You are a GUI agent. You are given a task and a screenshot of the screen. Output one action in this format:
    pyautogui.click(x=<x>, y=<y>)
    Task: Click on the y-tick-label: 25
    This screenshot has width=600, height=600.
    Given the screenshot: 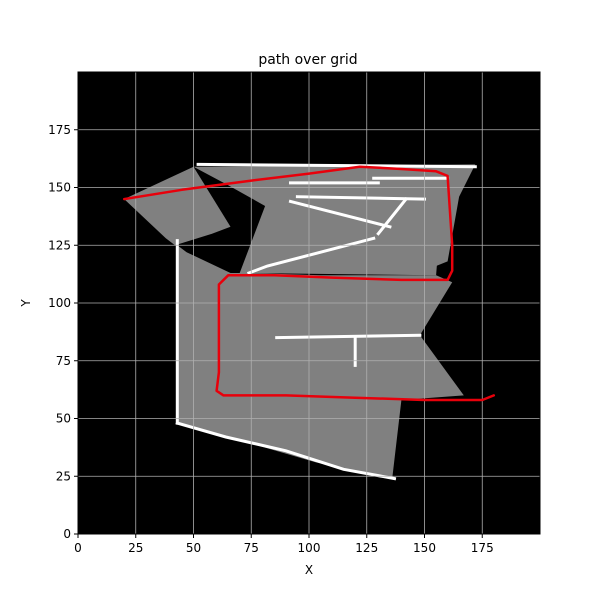 What is the action you would take?
    pyautogui.click(x=63, y=476)
    